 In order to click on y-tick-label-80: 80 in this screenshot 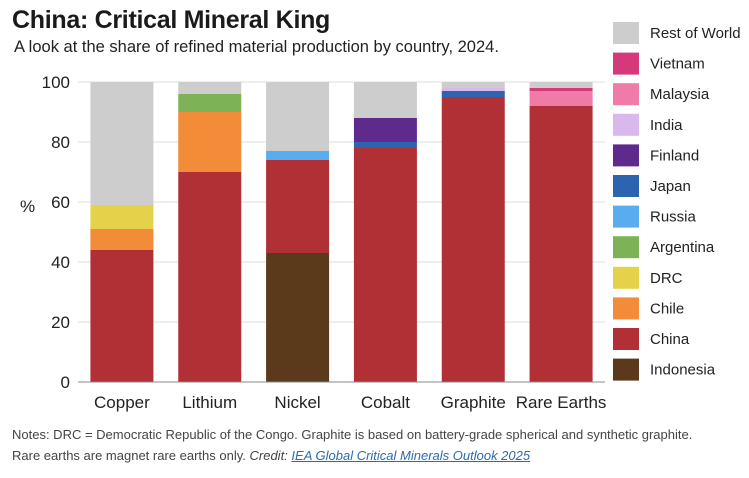, I will do `click(60, 142)`.